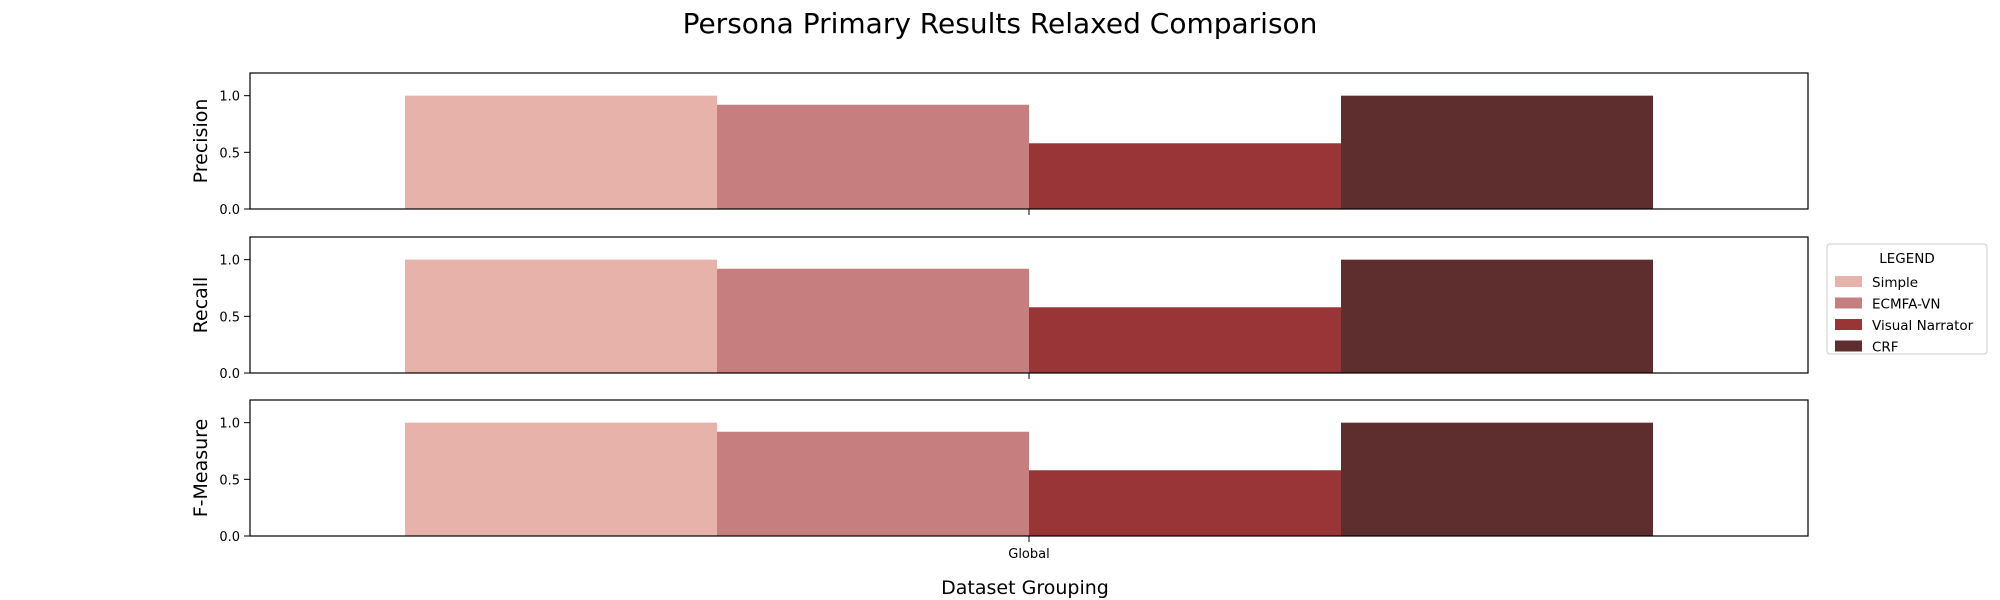 This screenshot has height=600, width=2000. What do you see at coordinates (201, 141) in the screenshot?
I see `y-axis-label: Precision` at bounding box center [201, 141].